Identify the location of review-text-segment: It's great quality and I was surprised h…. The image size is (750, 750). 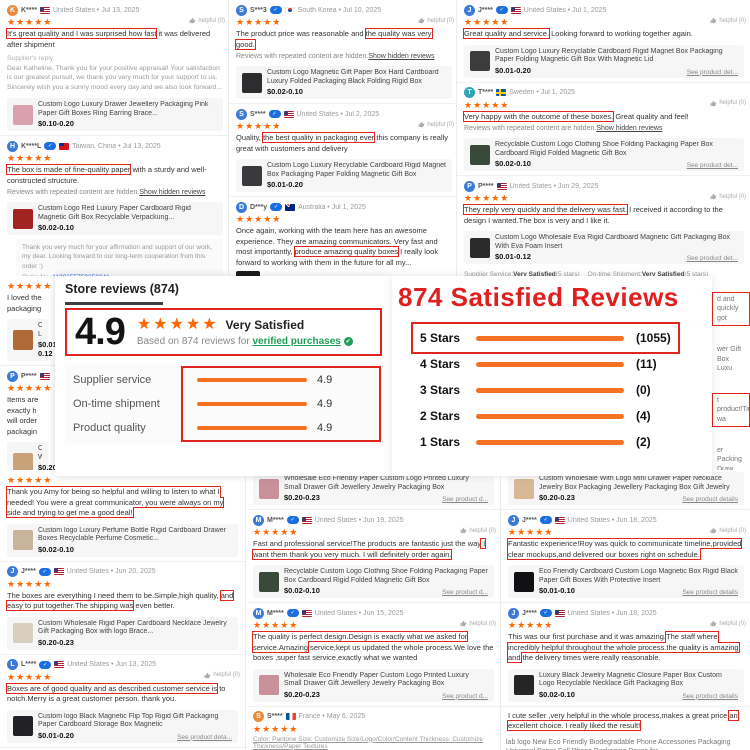
(81, 33).